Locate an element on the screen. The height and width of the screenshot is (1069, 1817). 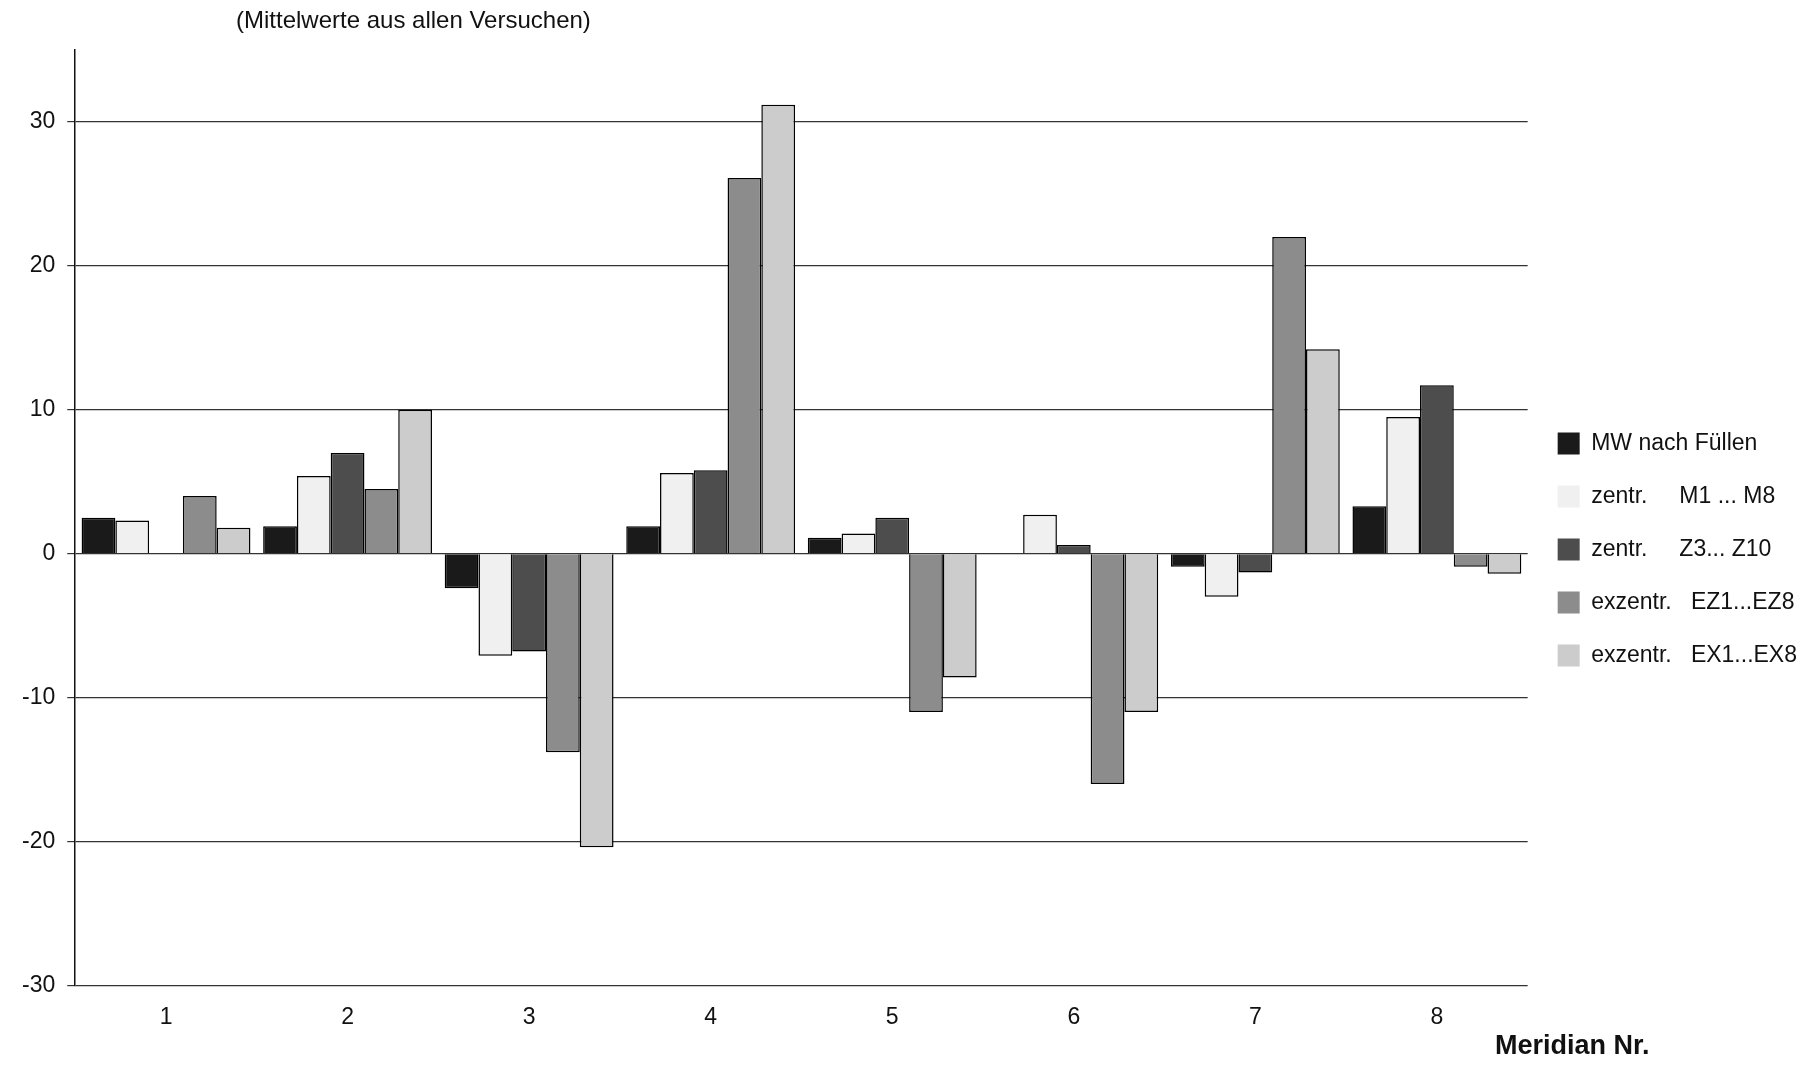
legend-label: MW nach Füllen is located at coordinates (1674, 441).